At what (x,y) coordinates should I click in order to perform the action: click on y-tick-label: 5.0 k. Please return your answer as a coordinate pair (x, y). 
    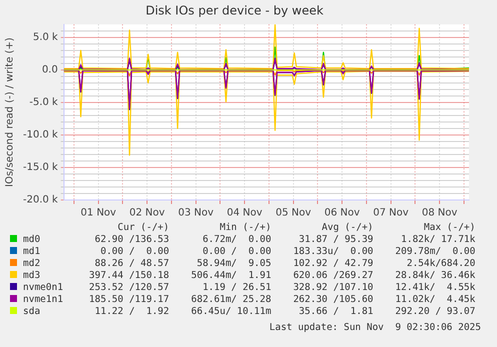
    Looking at the image, I should click on (45, 37).